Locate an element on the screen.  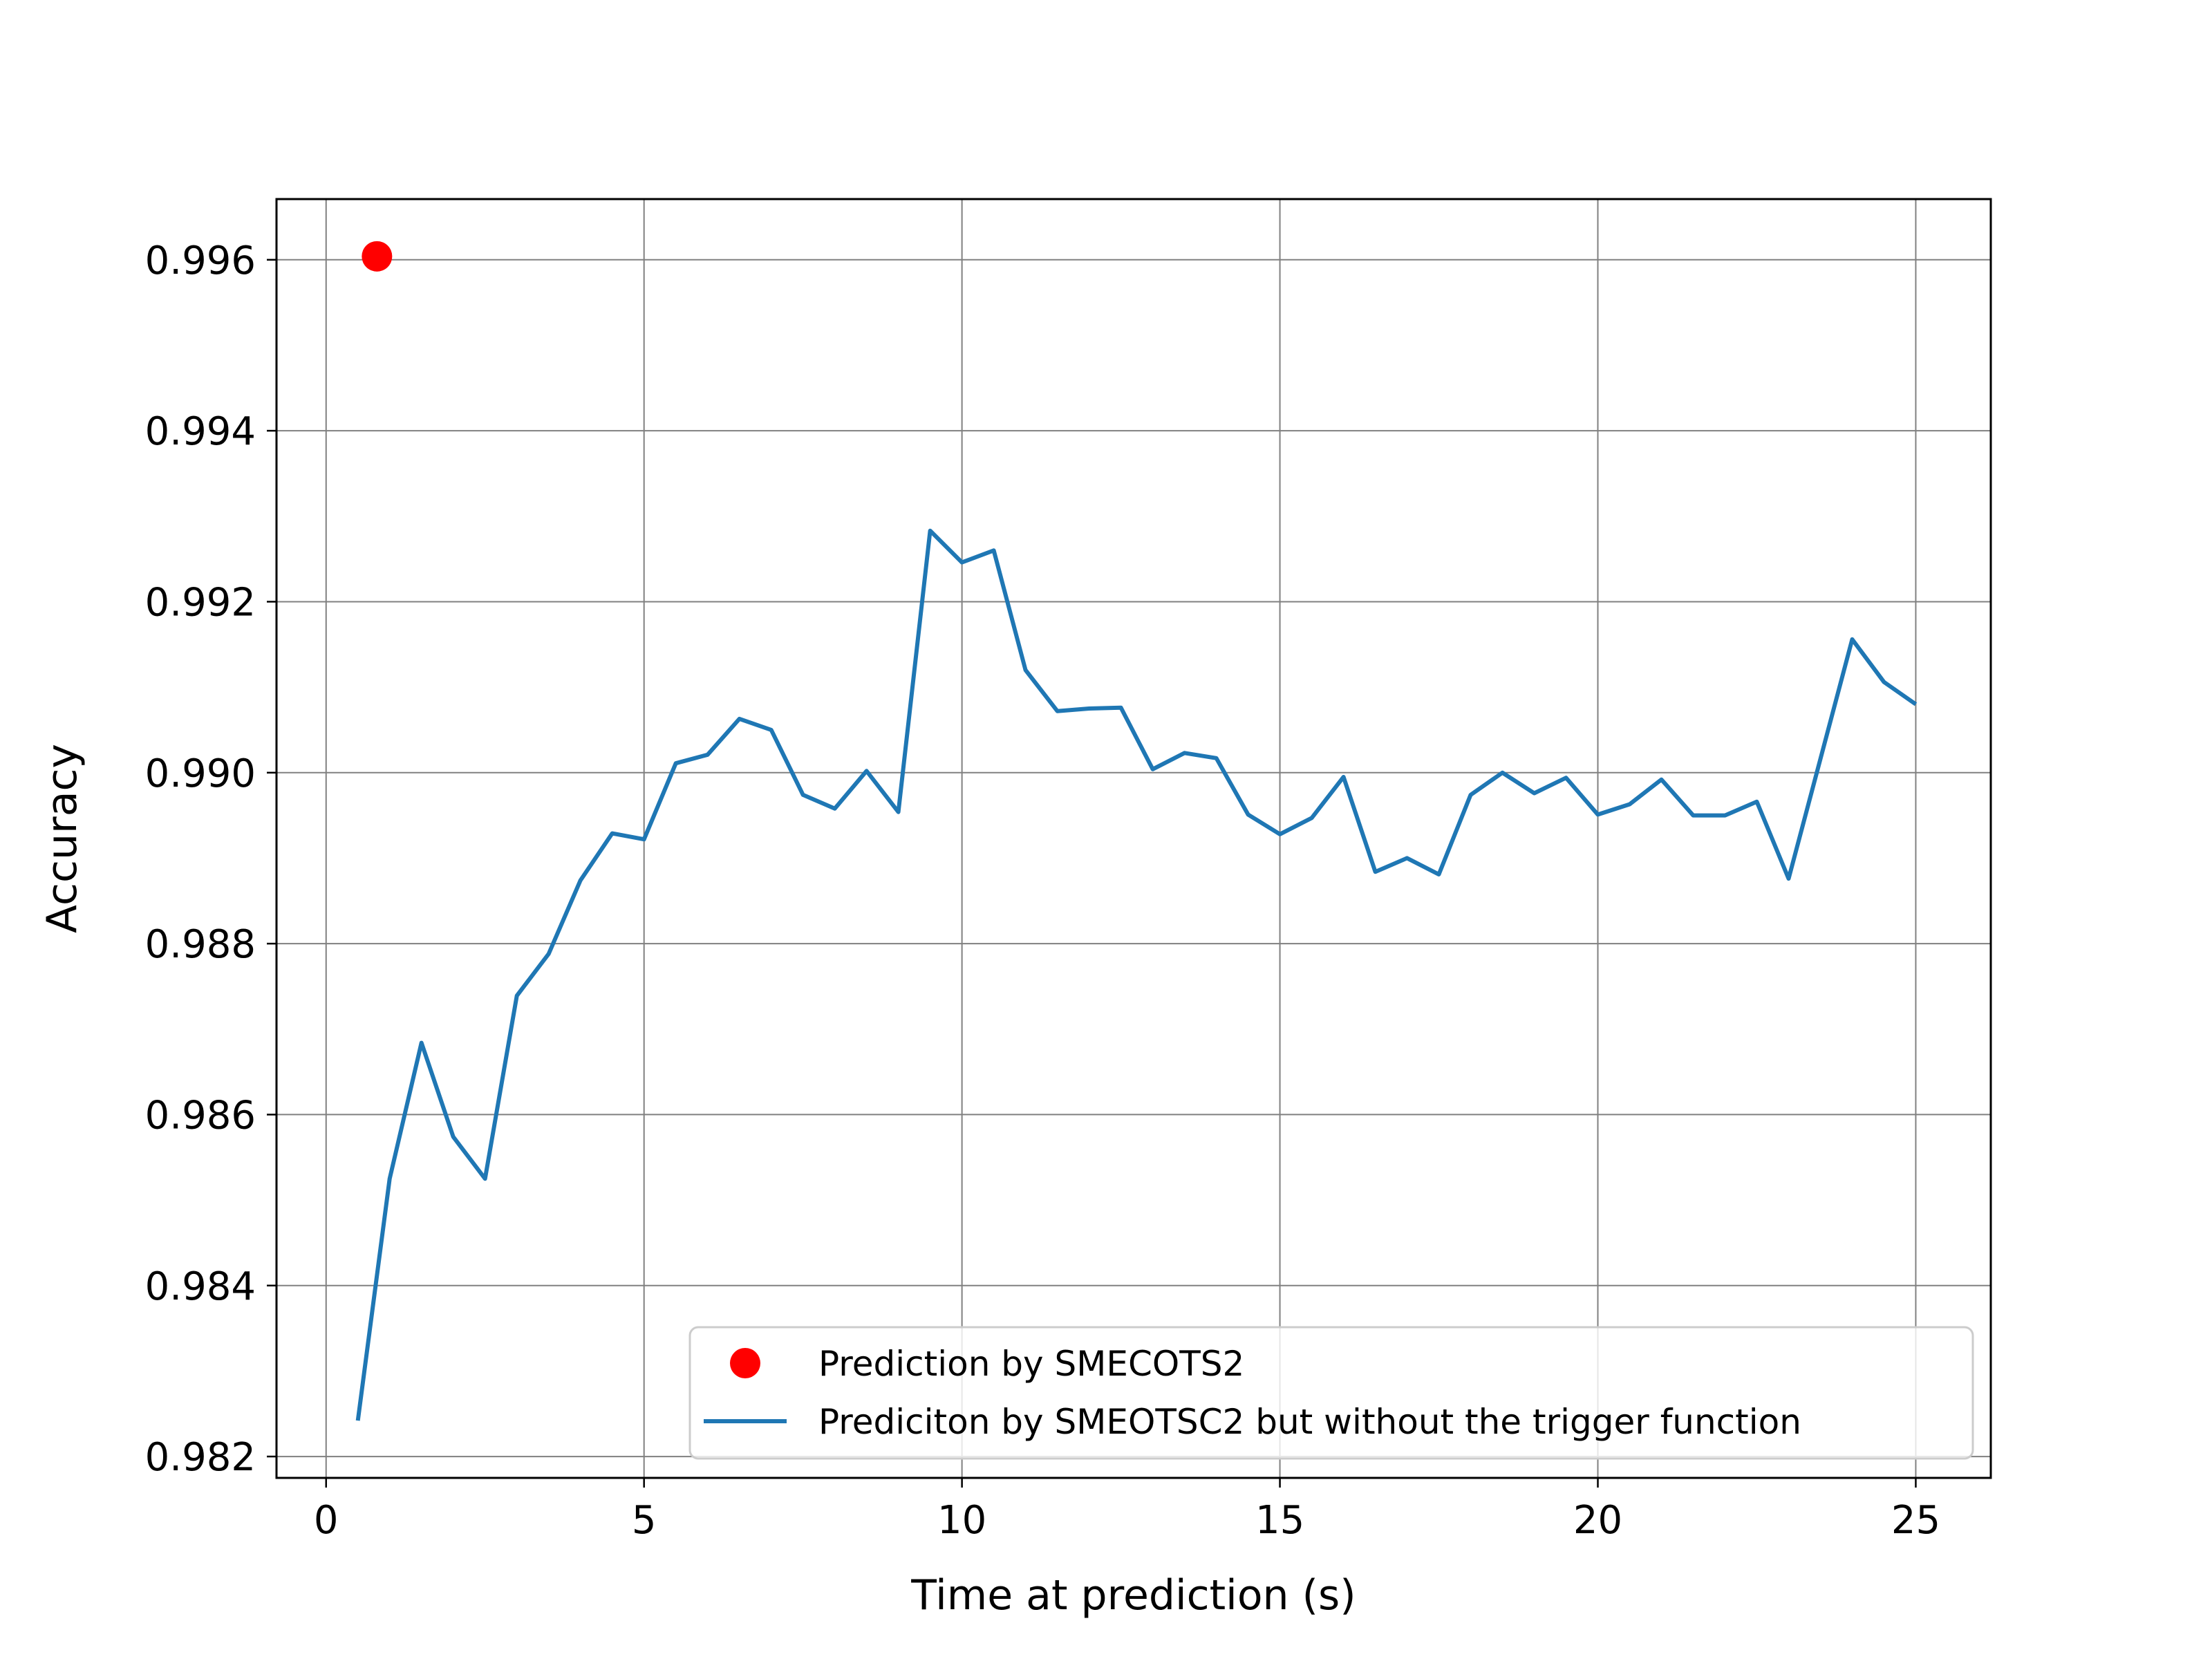
legend-box is located at coordinates (1331, 1393).